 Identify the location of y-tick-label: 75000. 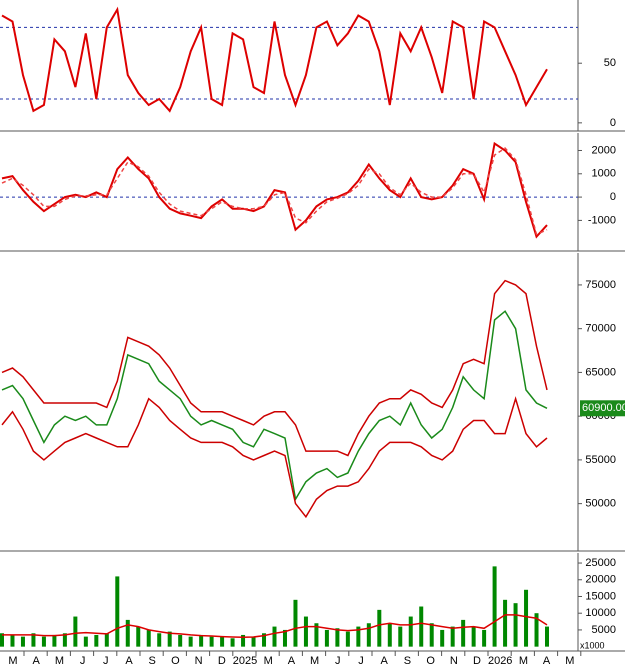
(600, 285).